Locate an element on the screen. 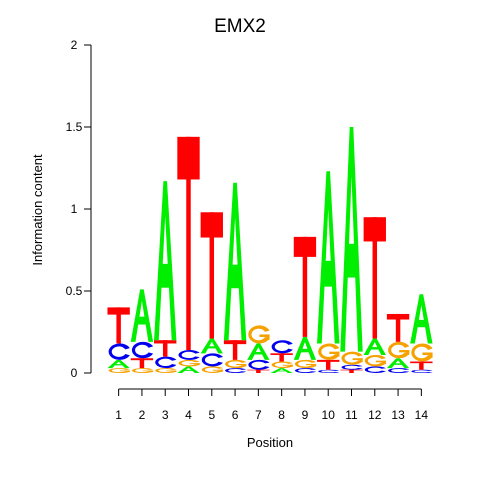 The image size is (480, 480). y-axis: 0 0.5 1 1.5 2 is located at coordinates (79, 209).